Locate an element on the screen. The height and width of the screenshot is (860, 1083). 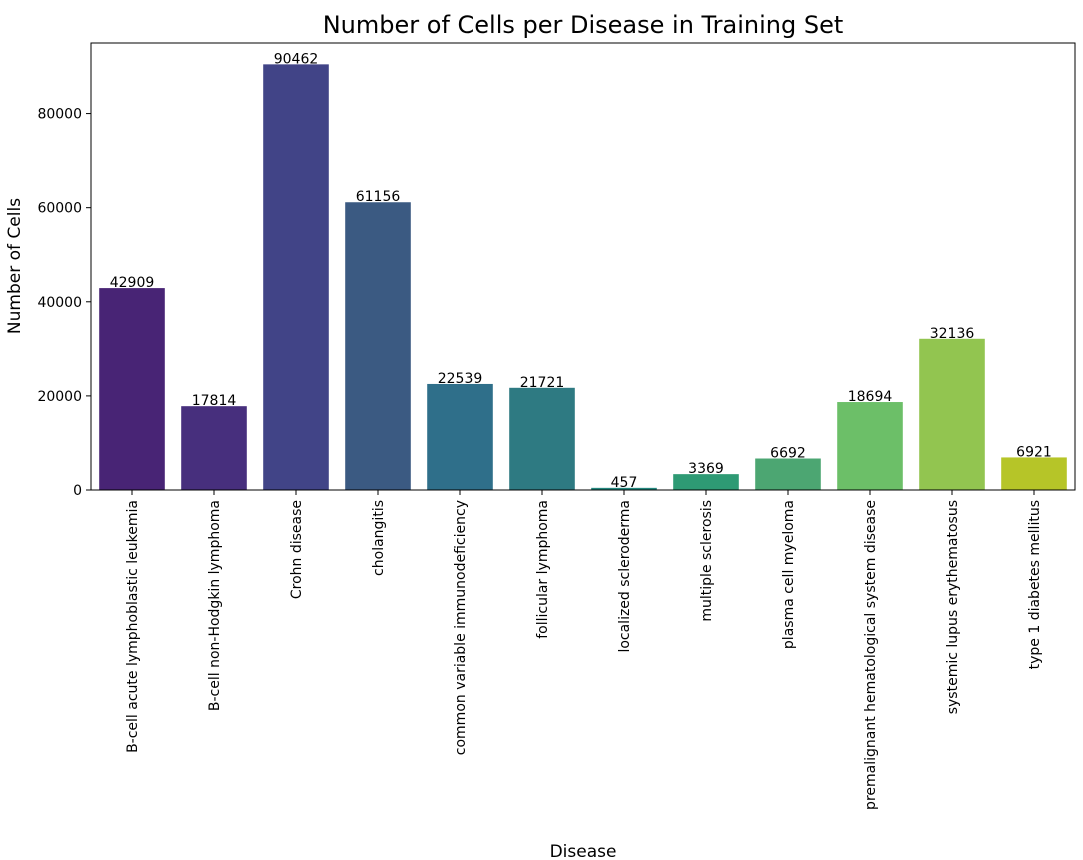
x-tick-label: multiple sclerosis is located at coordinates (707, 561).